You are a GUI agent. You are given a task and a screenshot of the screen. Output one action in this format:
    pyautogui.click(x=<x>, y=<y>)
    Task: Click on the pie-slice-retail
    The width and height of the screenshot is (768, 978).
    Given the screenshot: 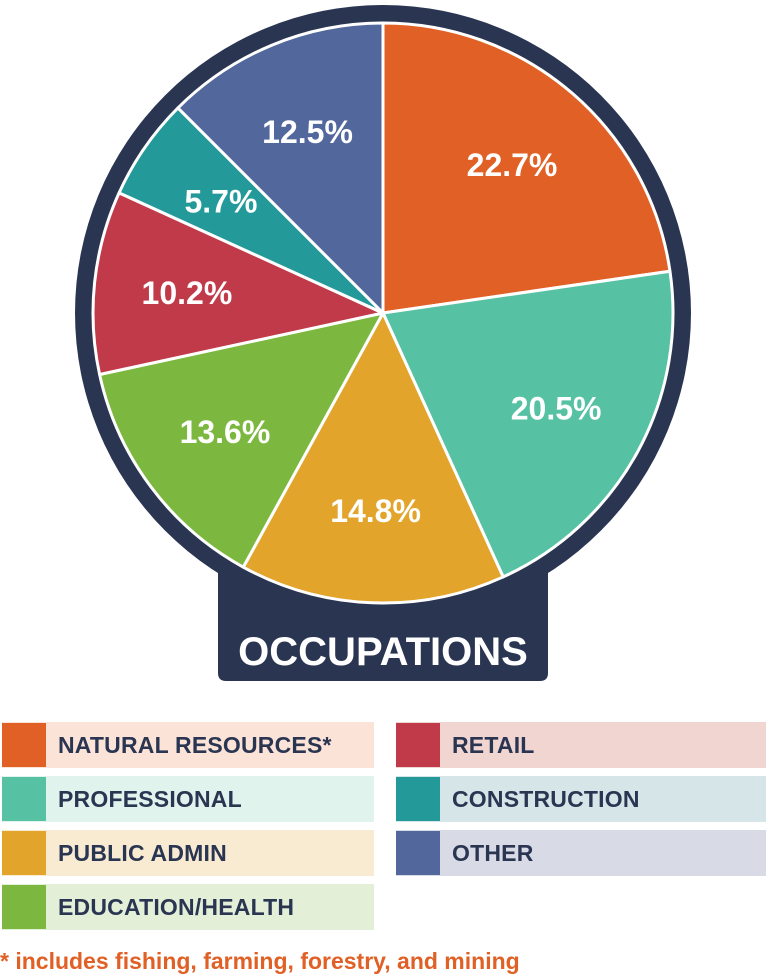 What is the action you would take?
    pyautogui.click(x=238, y=283)
    